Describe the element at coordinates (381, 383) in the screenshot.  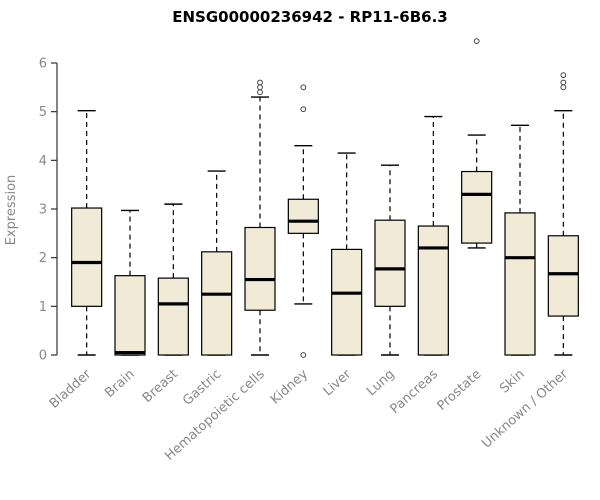
I see `x-tick-label: Lung` at that location.